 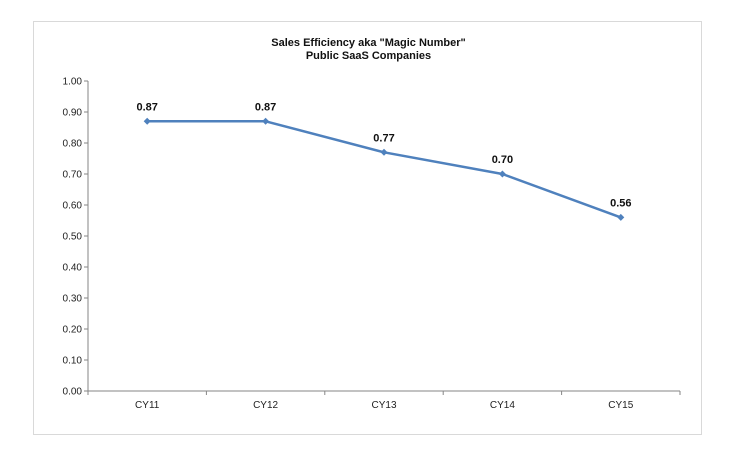 What do you see at coordinates (73, 206) in the screenshot?
I see `y-tick-label: 0.60` at bounding box center [73, 206].